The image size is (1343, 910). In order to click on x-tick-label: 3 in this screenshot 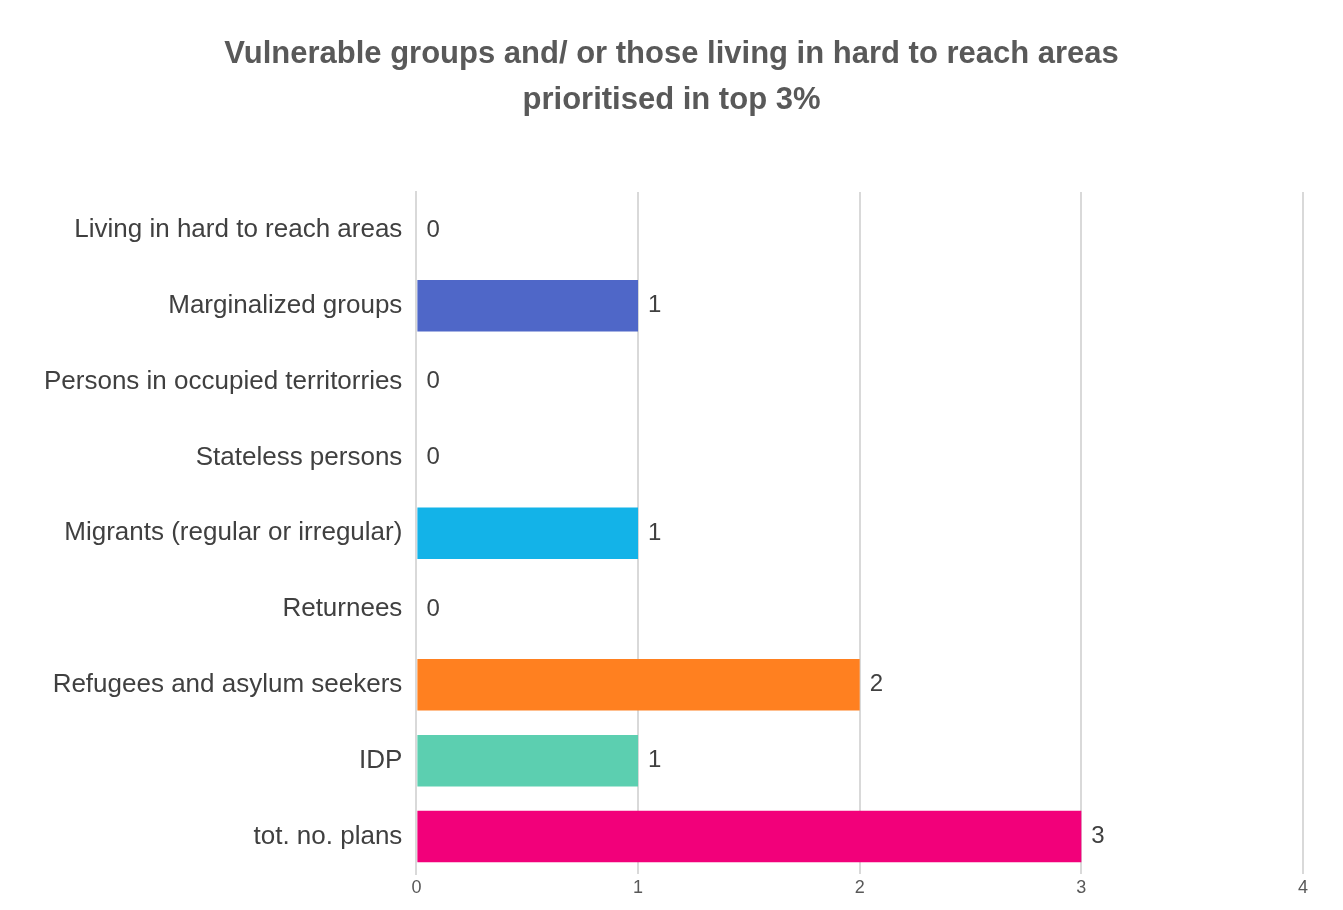, I will do `click(1081, 887)`.